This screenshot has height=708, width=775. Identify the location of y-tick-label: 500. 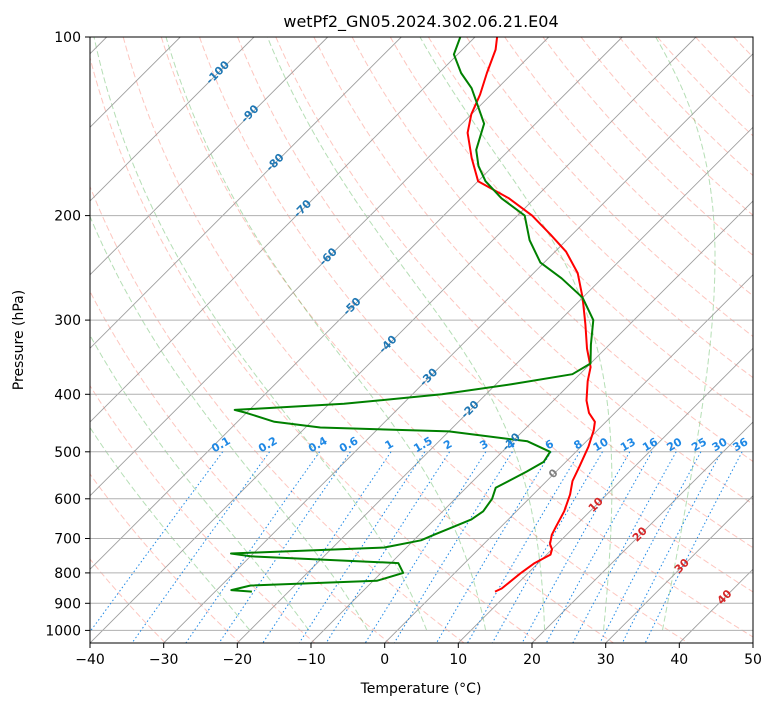
(67, 453).